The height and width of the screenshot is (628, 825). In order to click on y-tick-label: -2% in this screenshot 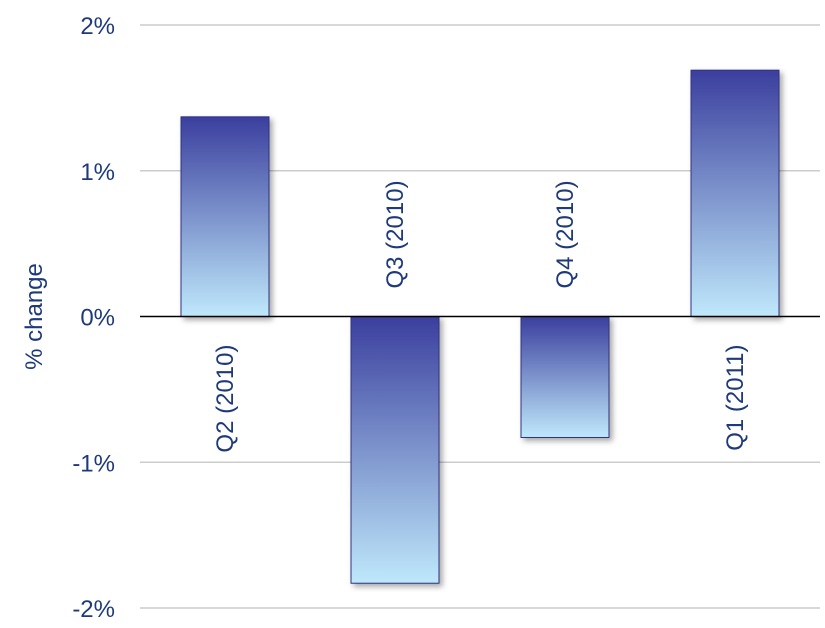, I will do `click(93, 609)`.